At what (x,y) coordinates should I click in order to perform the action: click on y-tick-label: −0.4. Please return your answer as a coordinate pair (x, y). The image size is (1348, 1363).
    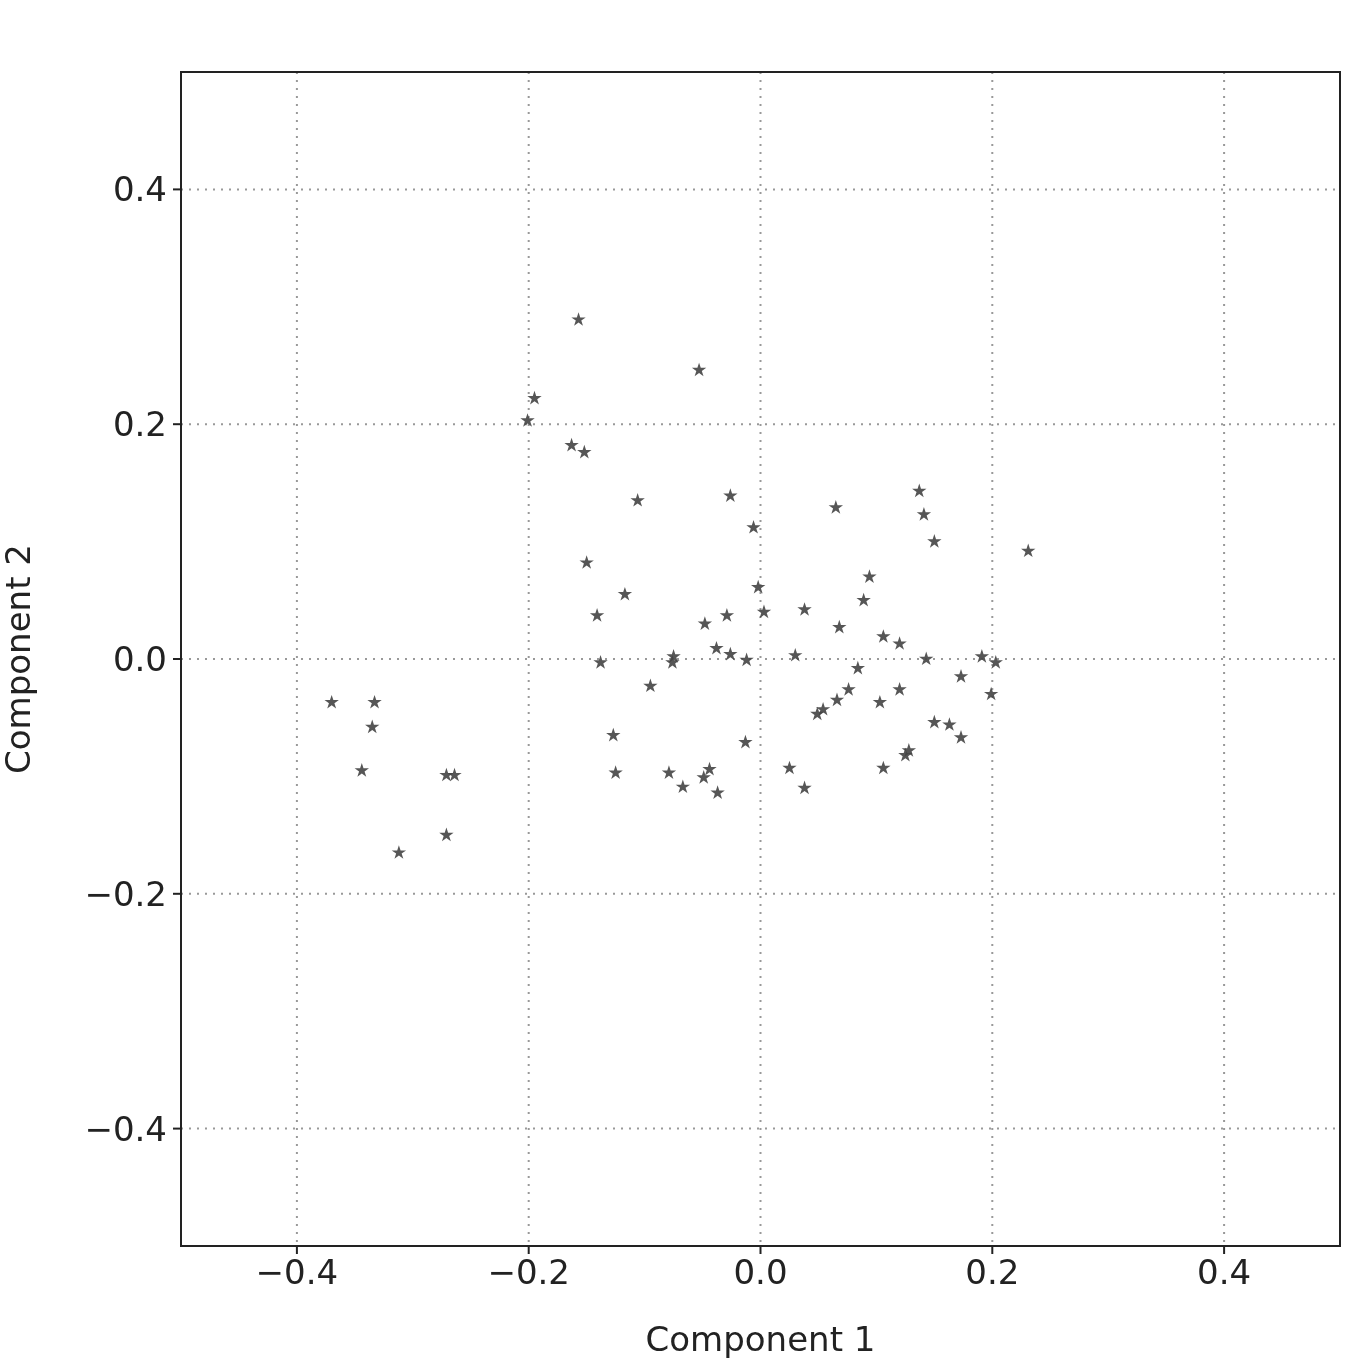
    Looking at the image, I should click on (125, 1128).